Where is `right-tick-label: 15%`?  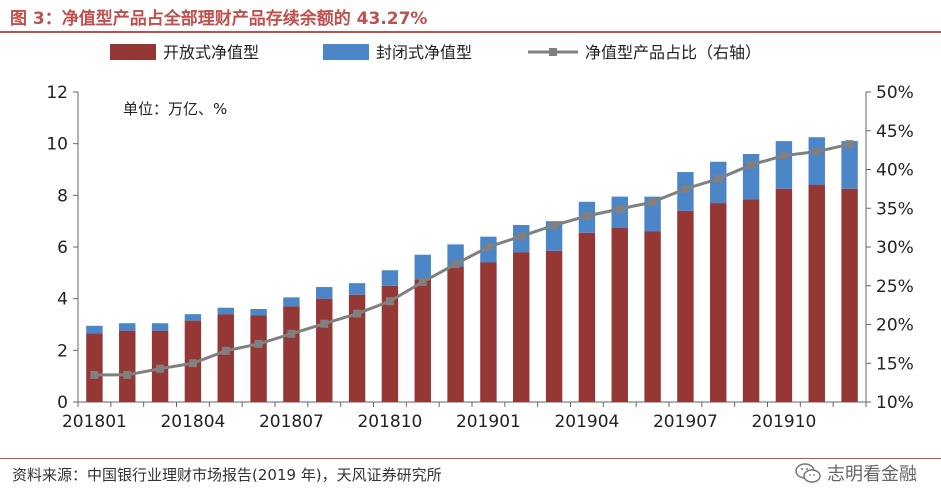
right-tick-label: 15% is located at coordinates (895, 364).